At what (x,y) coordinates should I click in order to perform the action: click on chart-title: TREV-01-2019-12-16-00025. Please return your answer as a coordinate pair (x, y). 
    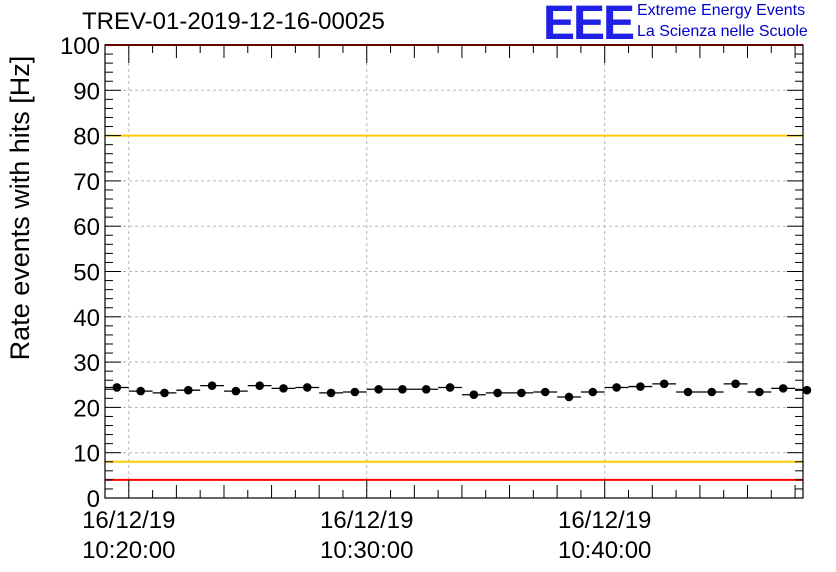
    Looking at the image, I should click on (233, 21).